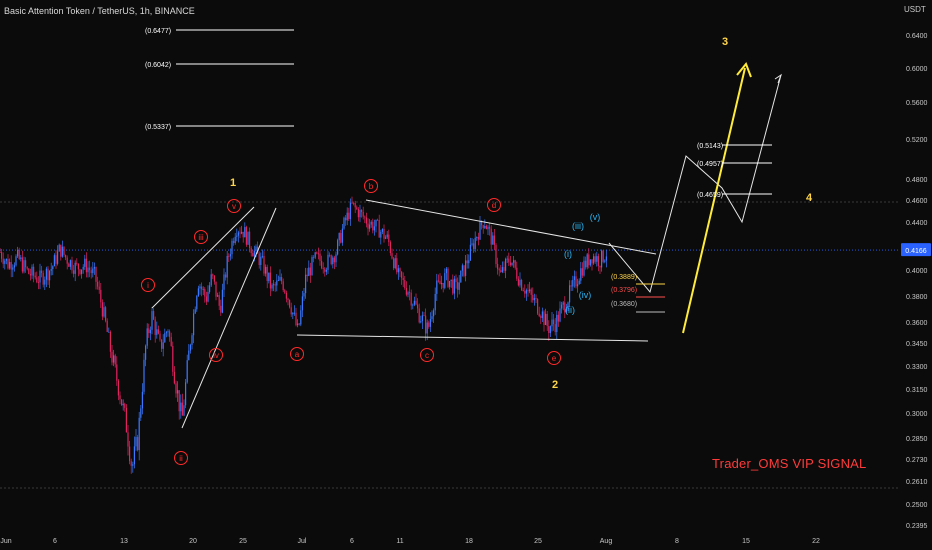 Image resolution: width=932 pixels, height=550 pixels. I want to click on axis-corner, so click(916, 541).